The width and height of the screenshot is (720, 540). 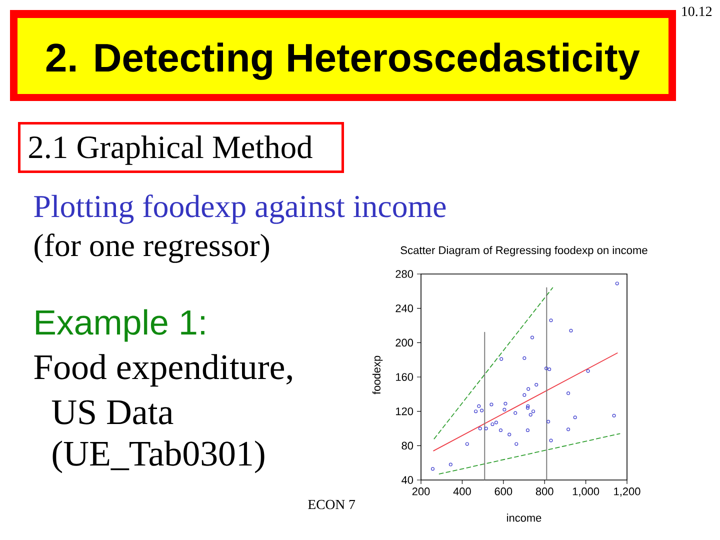 What do you see at coordinates (545, 492) in the screenshot?
I see `x-tick-label: 800` at bounding box center [545, 492].